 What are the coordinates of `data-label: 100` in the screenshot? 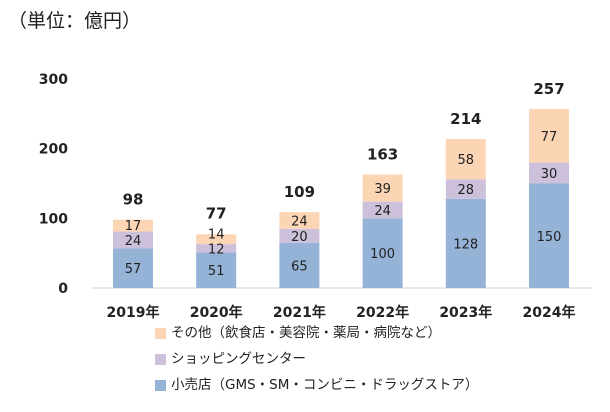 It's located at (382, 254).